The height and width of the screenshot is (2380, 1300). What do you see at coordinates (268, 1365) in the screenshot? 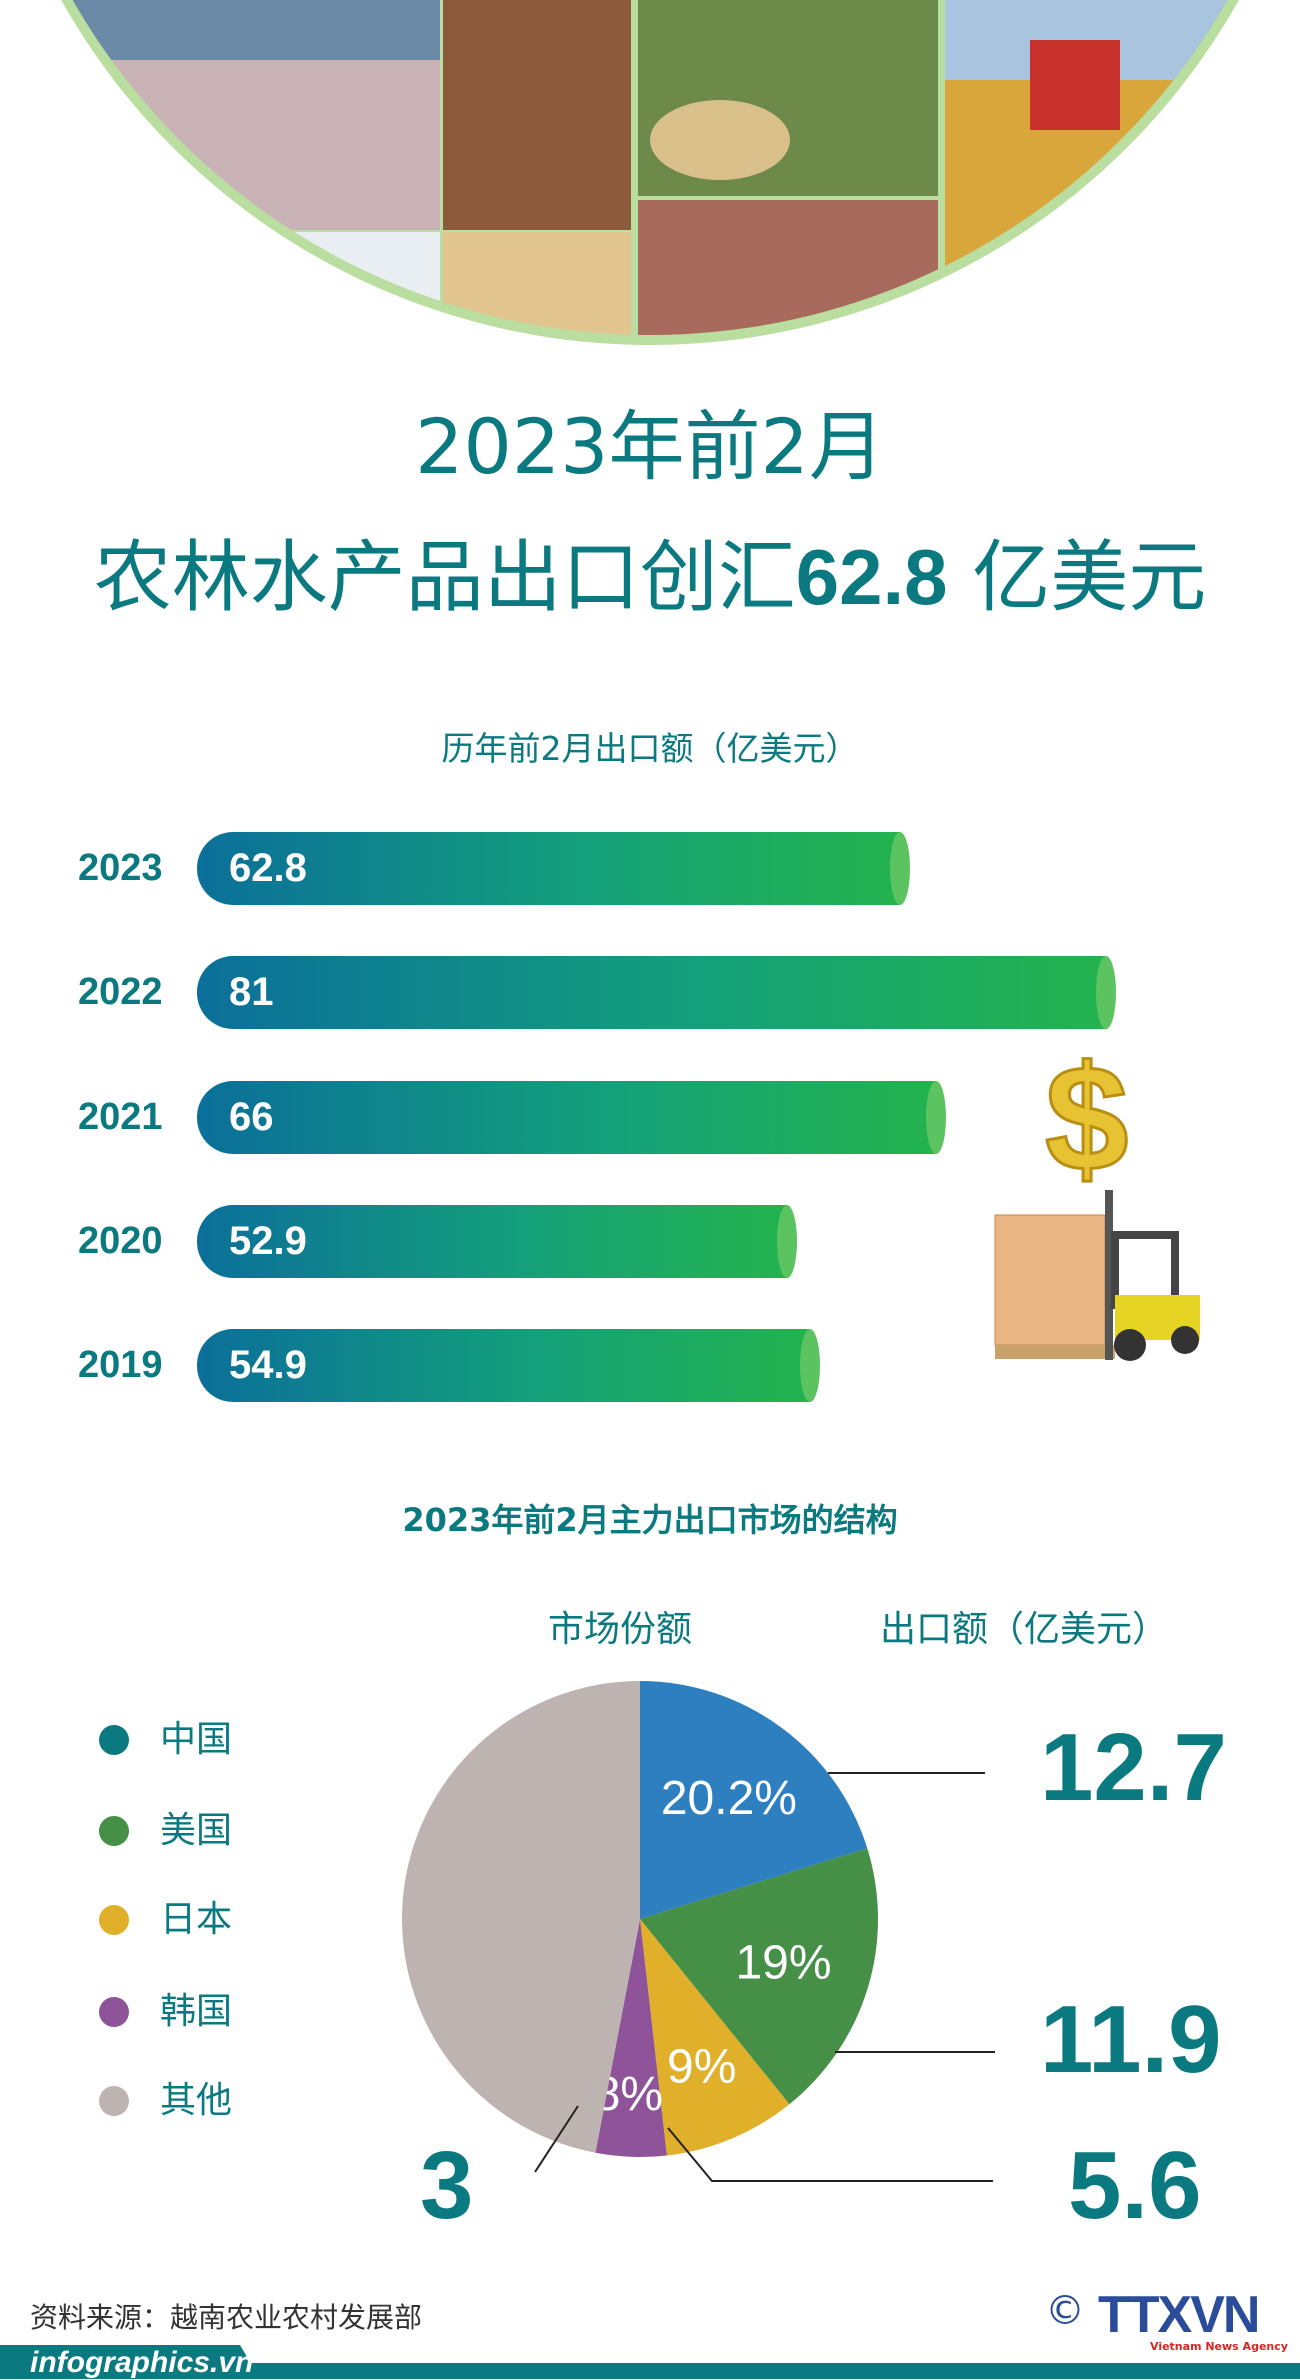
I see `bar-value-label: 54.9` at bounding box center [268, 1365].